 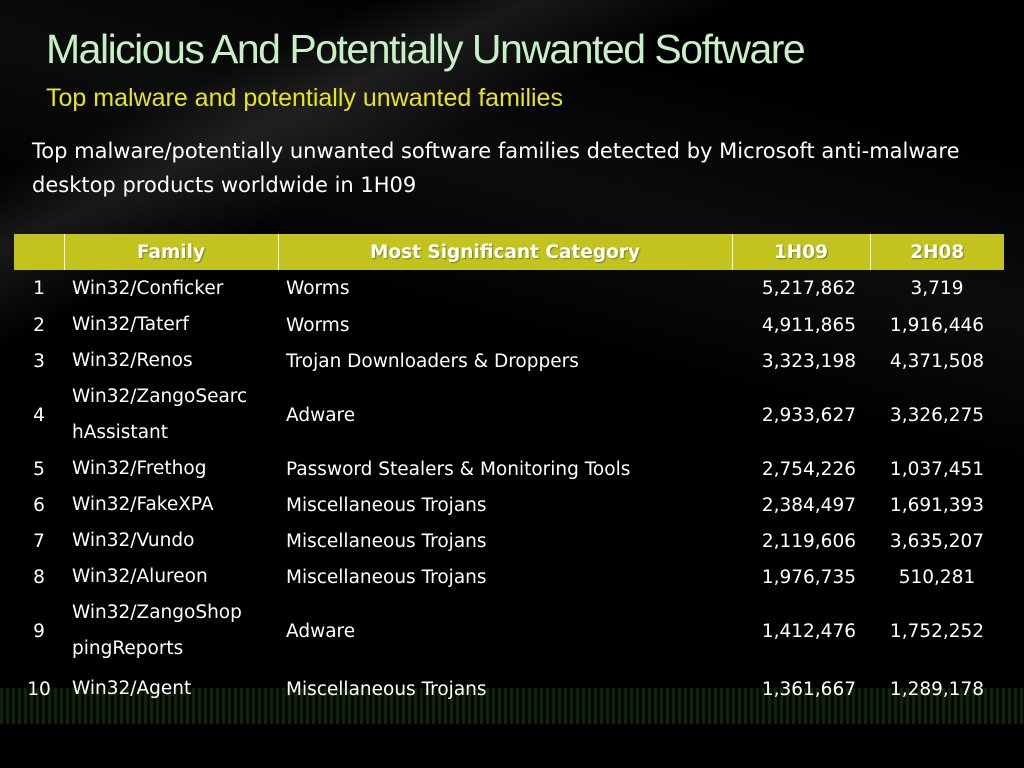 I want to click on header-category: Most Significant Category, so click(x=505, y=252).